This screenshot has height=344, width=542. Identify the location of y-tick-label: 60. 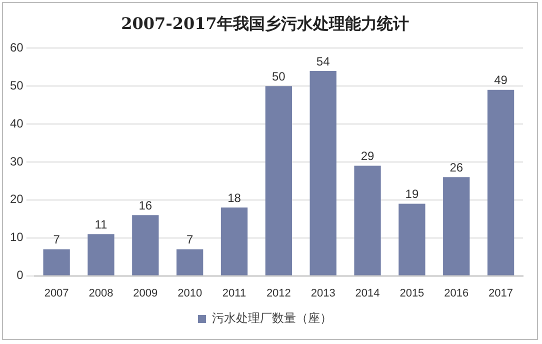
(17, 47).